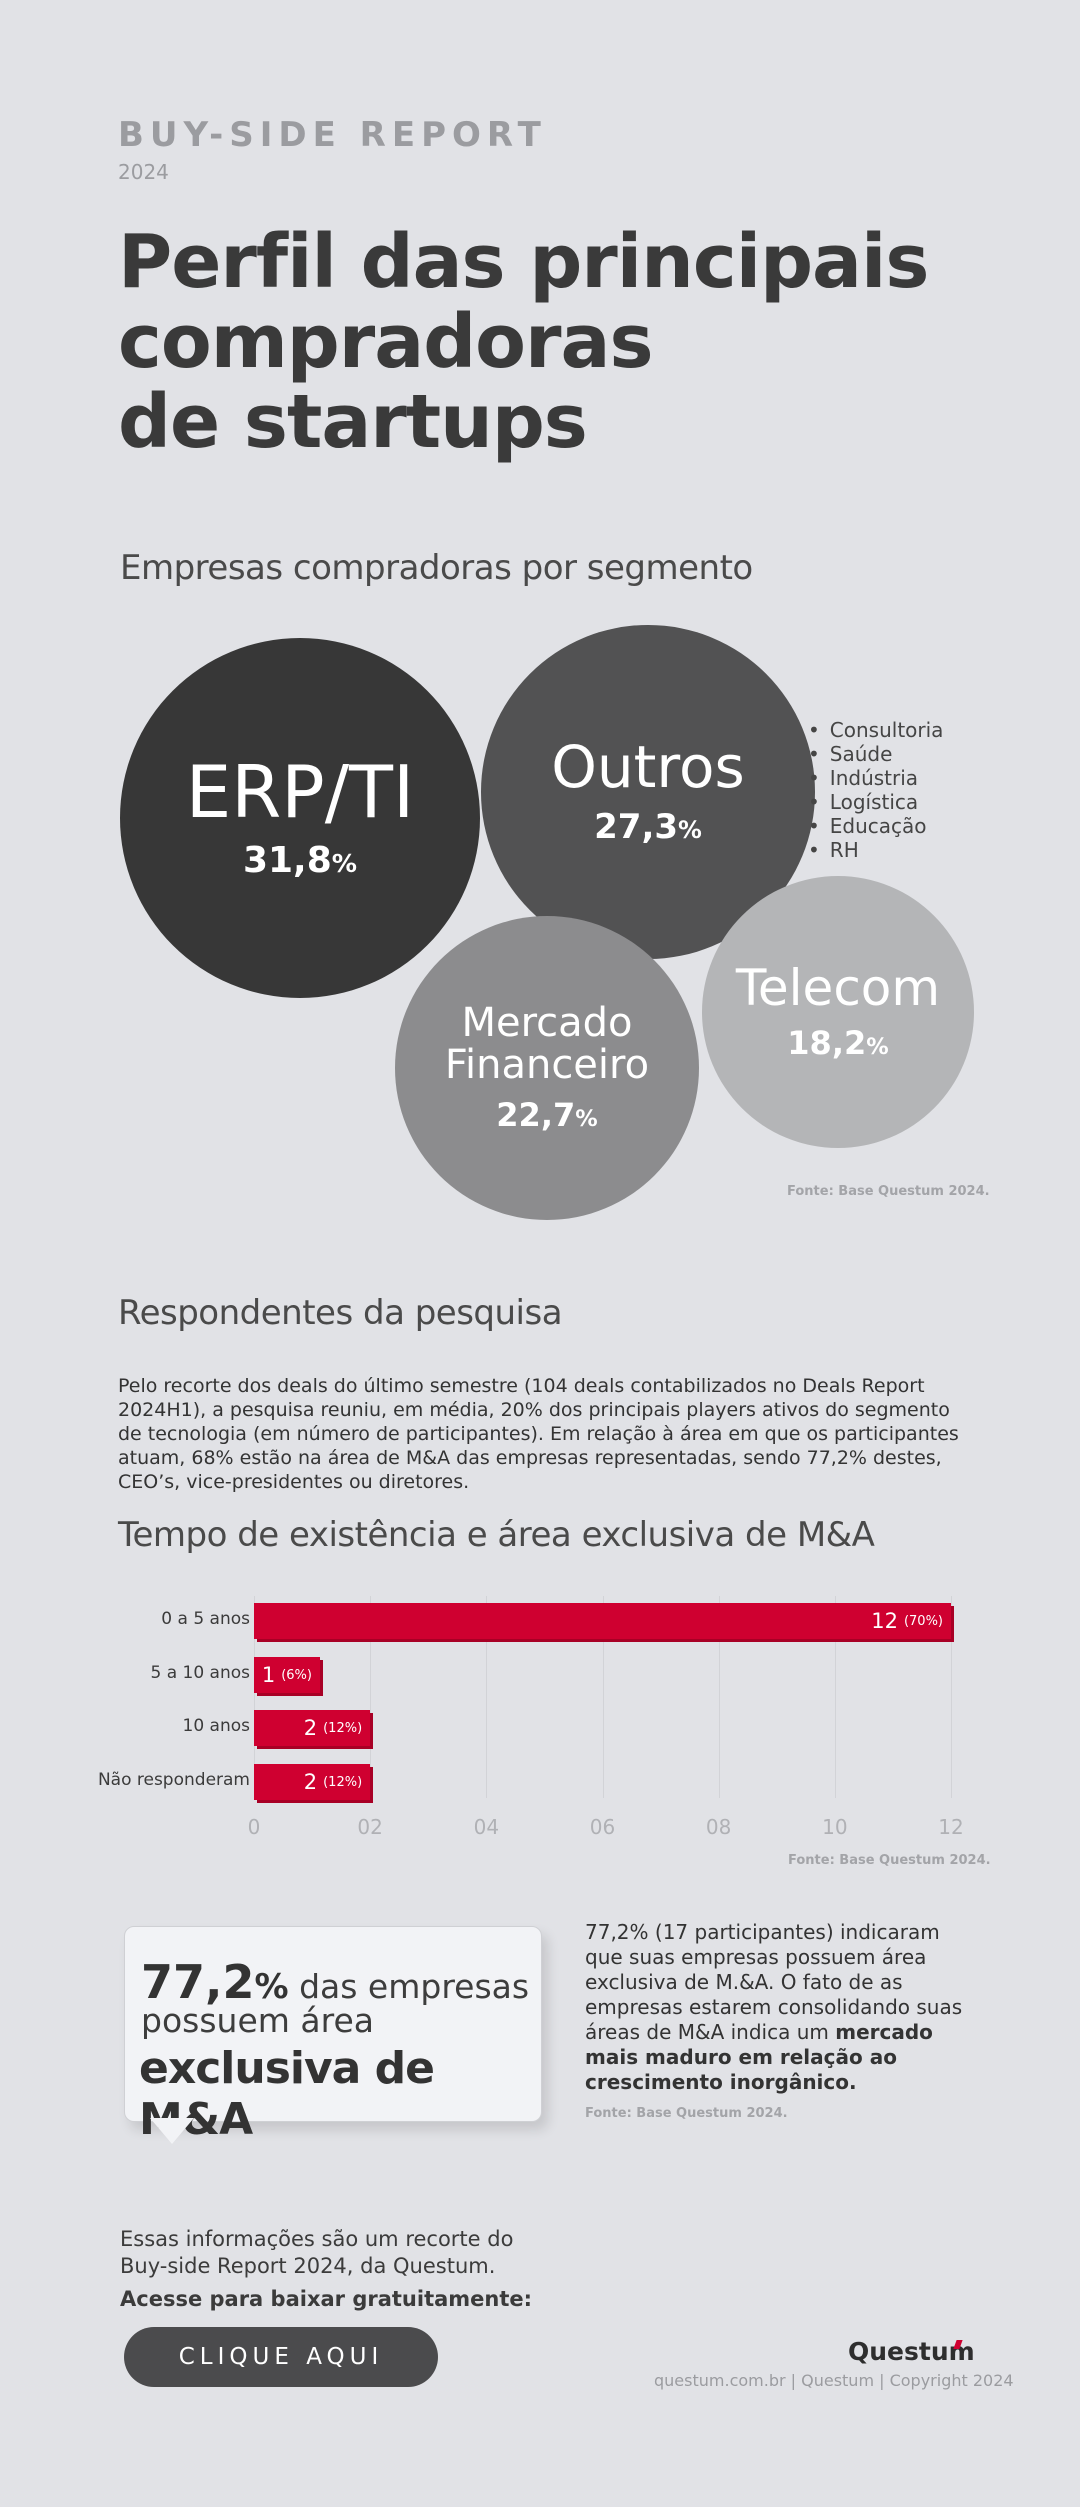 This screenshot has height=2507, width=1080. What do you see at coordinates (875, 754) in the screenshot?
I see `outros-item: Saúde` at bounding box center [875, 754].